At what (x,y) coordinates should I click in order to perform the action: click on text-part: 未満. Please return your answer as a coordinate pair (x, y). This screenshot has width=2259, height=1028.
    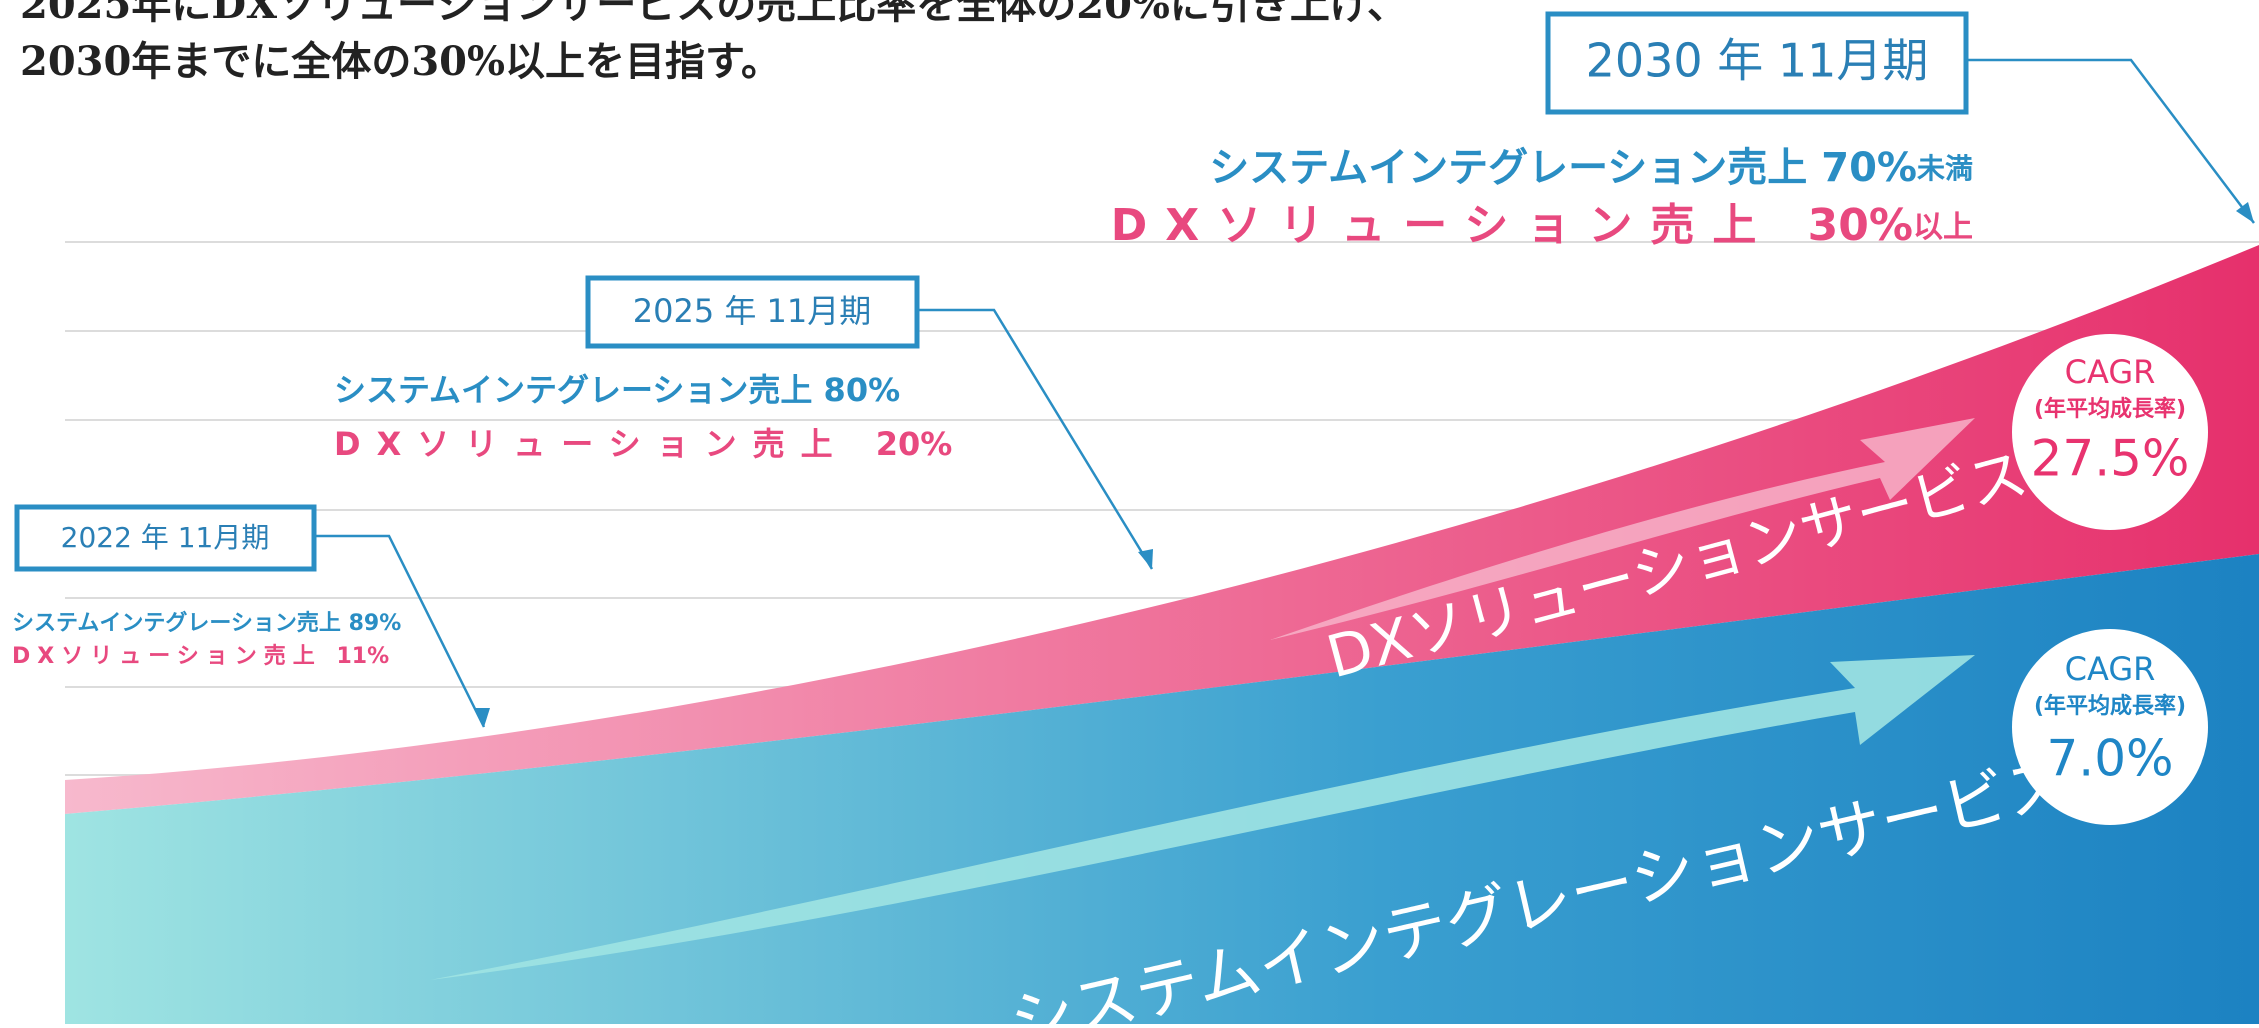
    Looking at the image, I should click on (1945, 168).